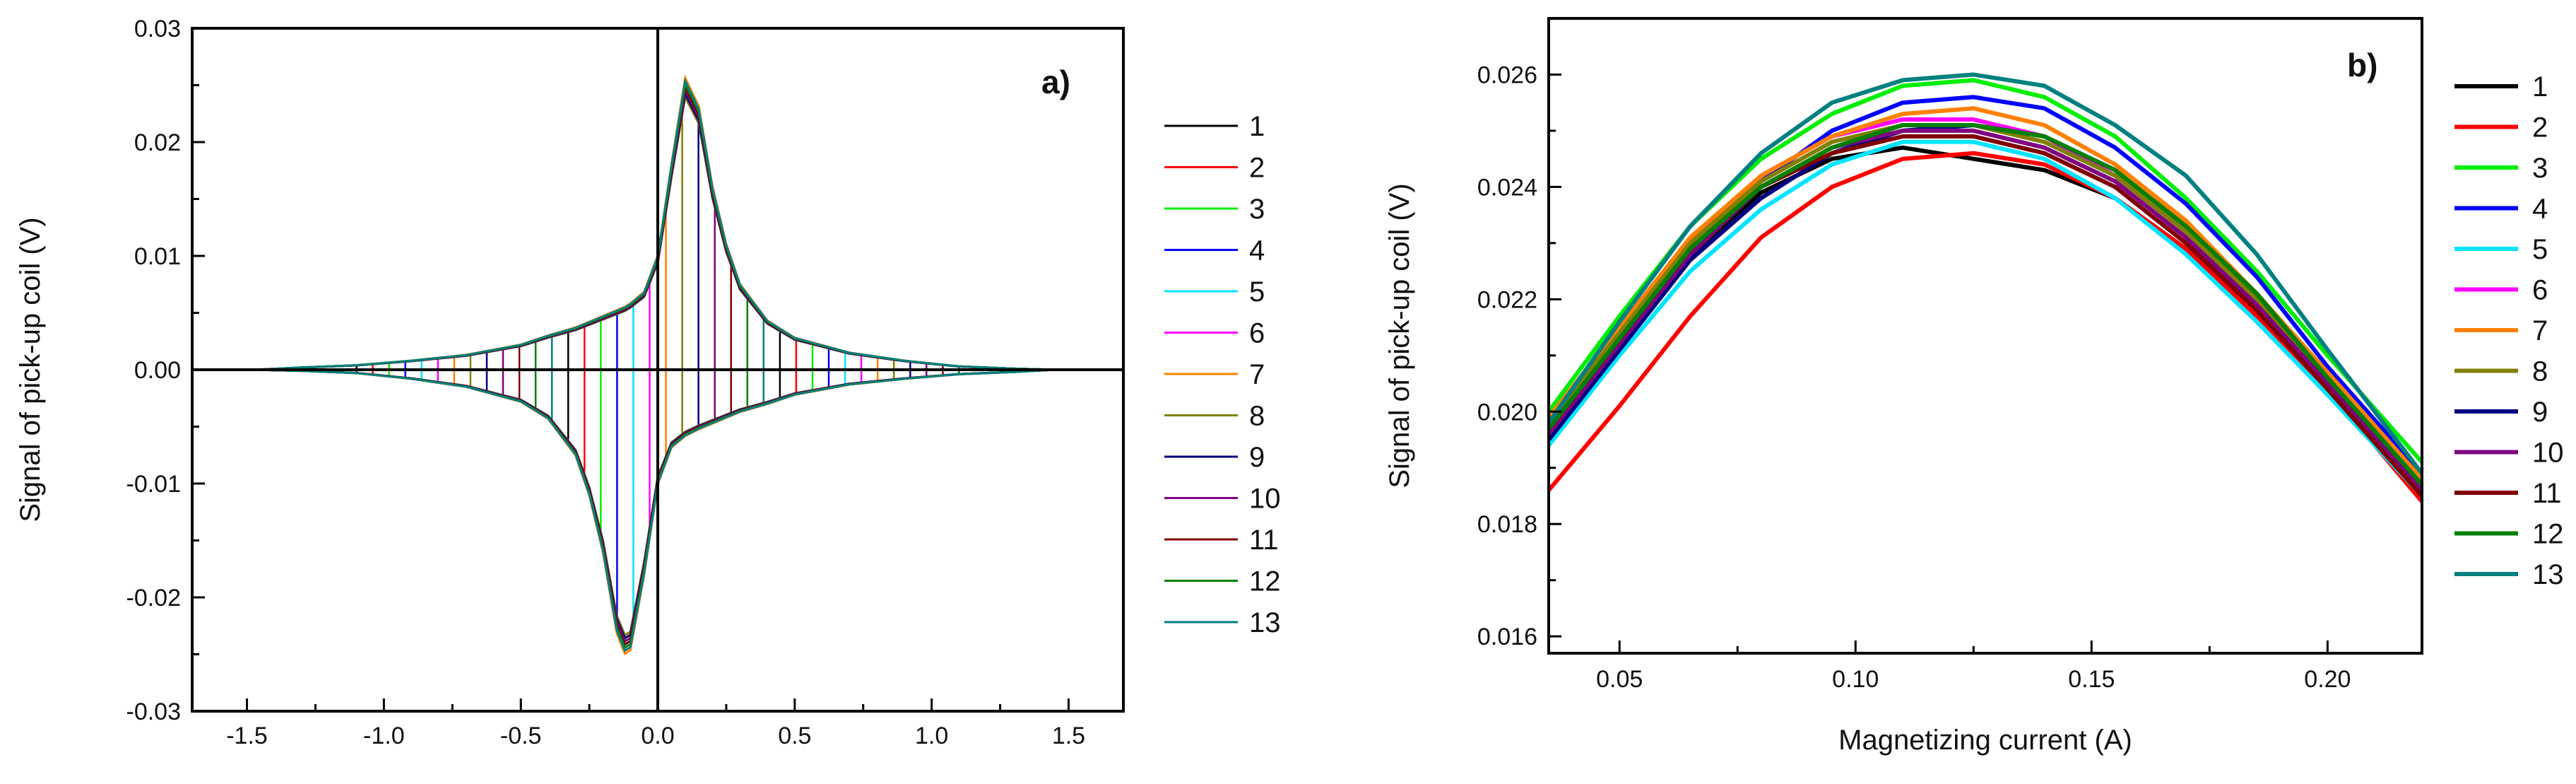  What do you see at coordinates (2540, 412) in the screenshot?
I see `panel-b-legend-label: 9` at bounding box center [2540, 412].